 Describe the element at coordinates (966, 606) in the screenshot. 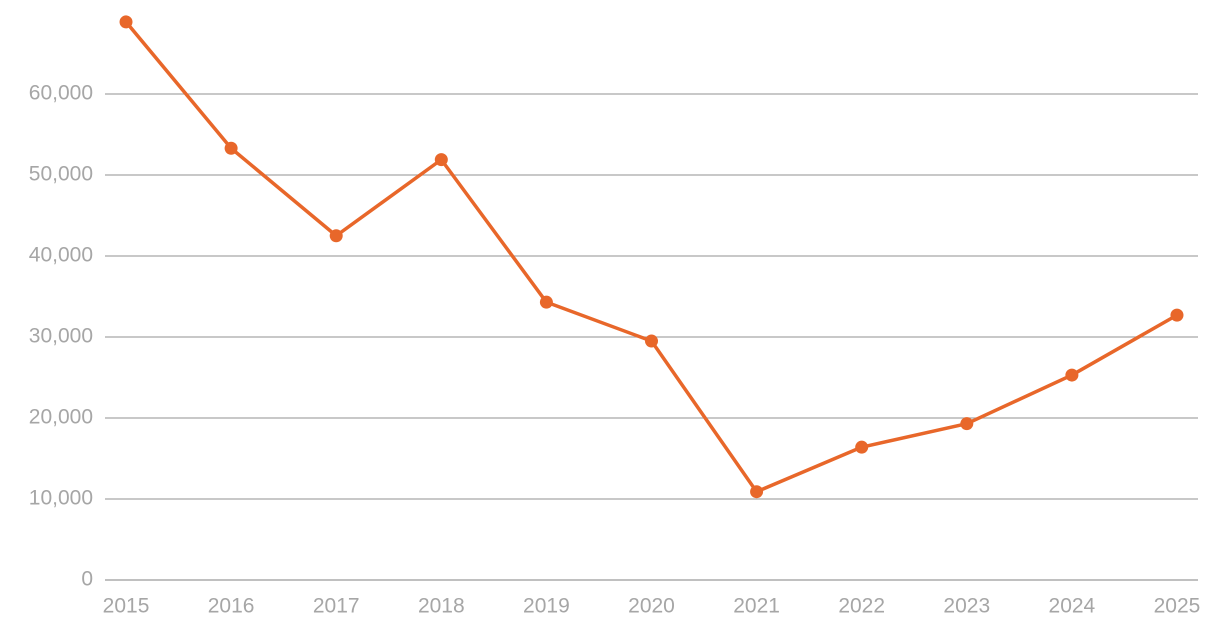

I see `x-tick-label: 2023` at that location.